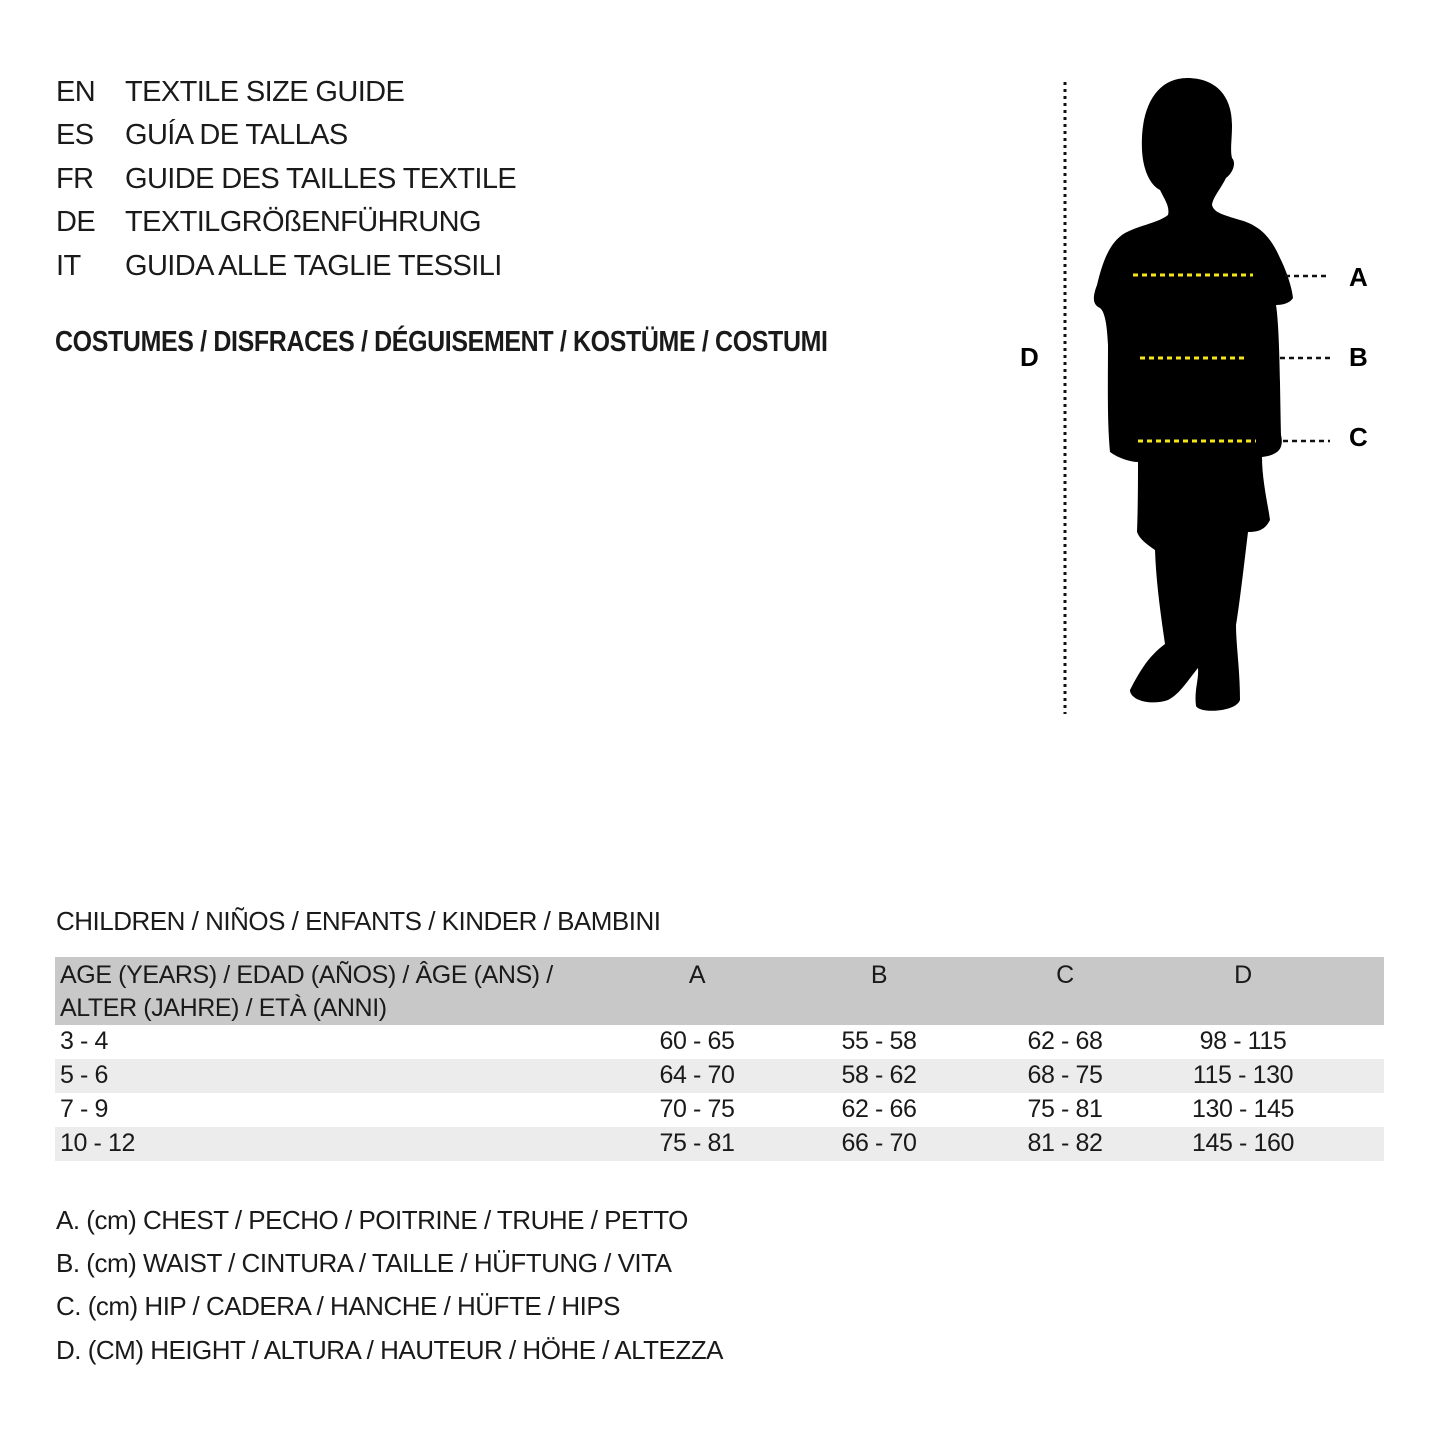  Describe the element at coordinates (697, 1143) in the screenshot. I see `cell-a: 75 - 81` at that location.